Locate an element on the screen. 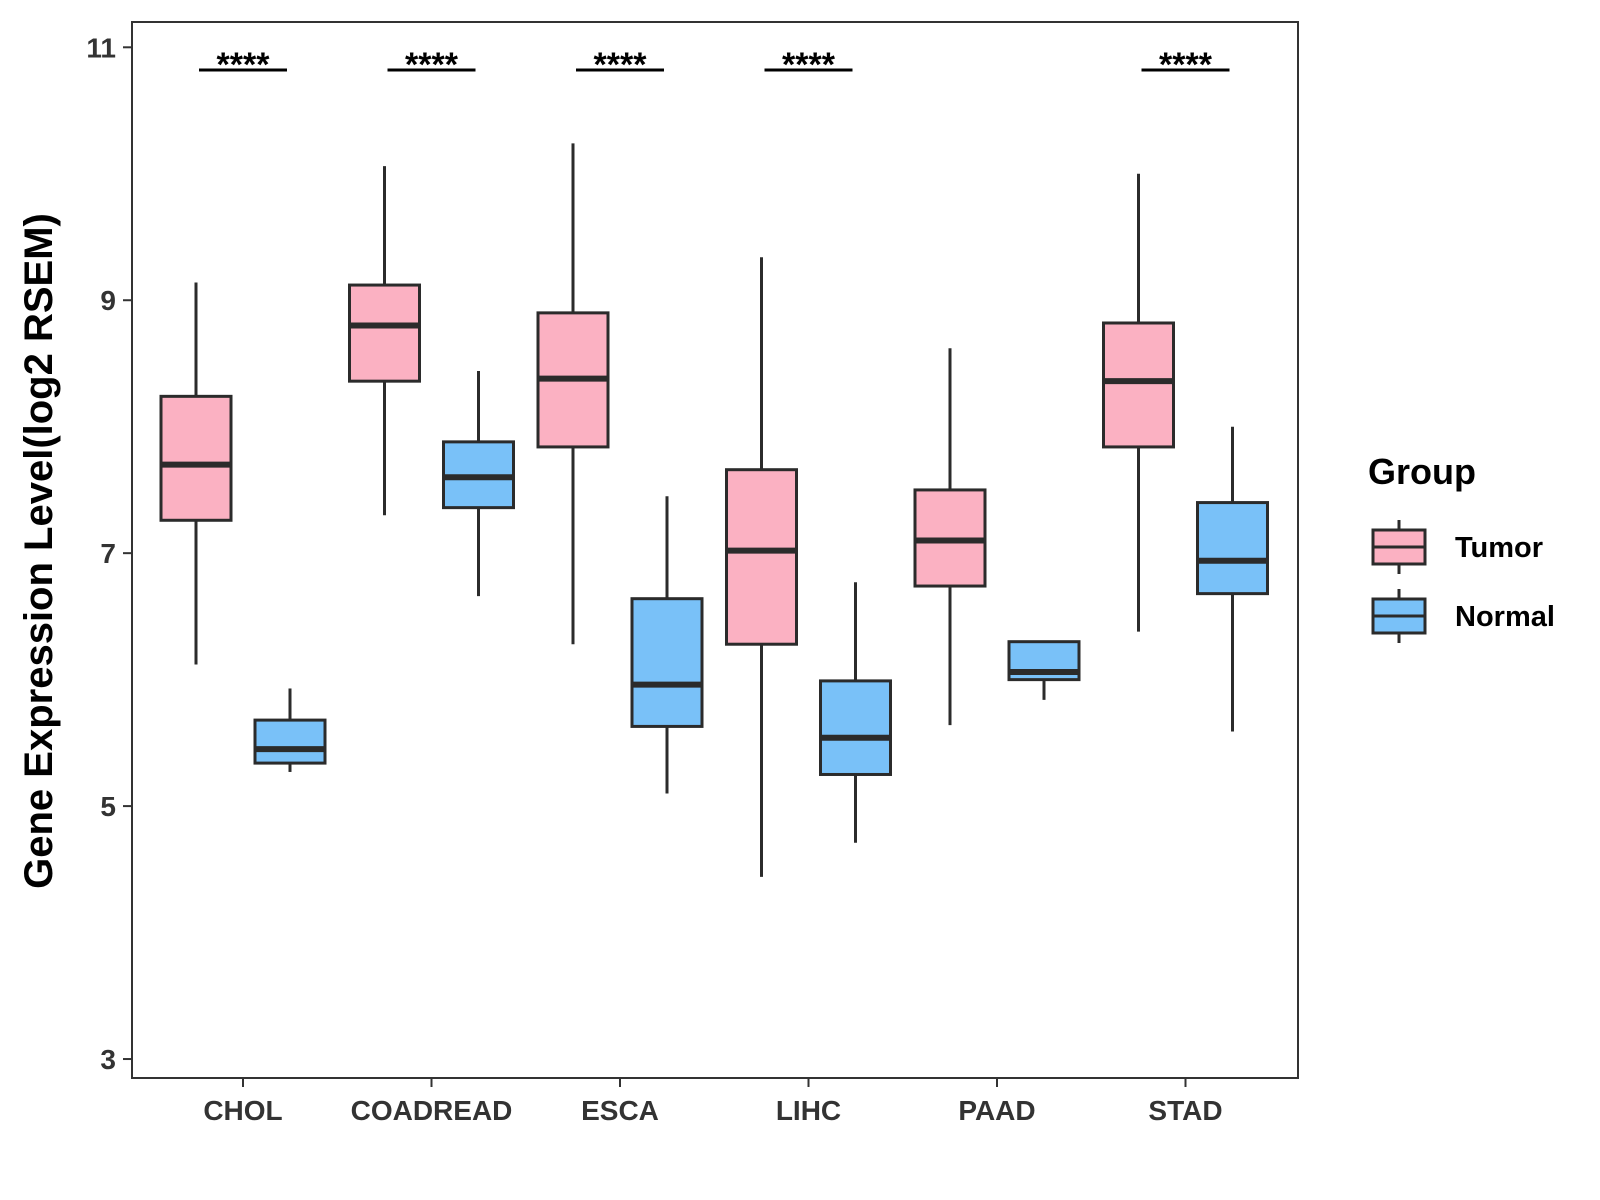 The image size is (1600, 1200). box-normal-stad is located at coordinates (1232, 579).